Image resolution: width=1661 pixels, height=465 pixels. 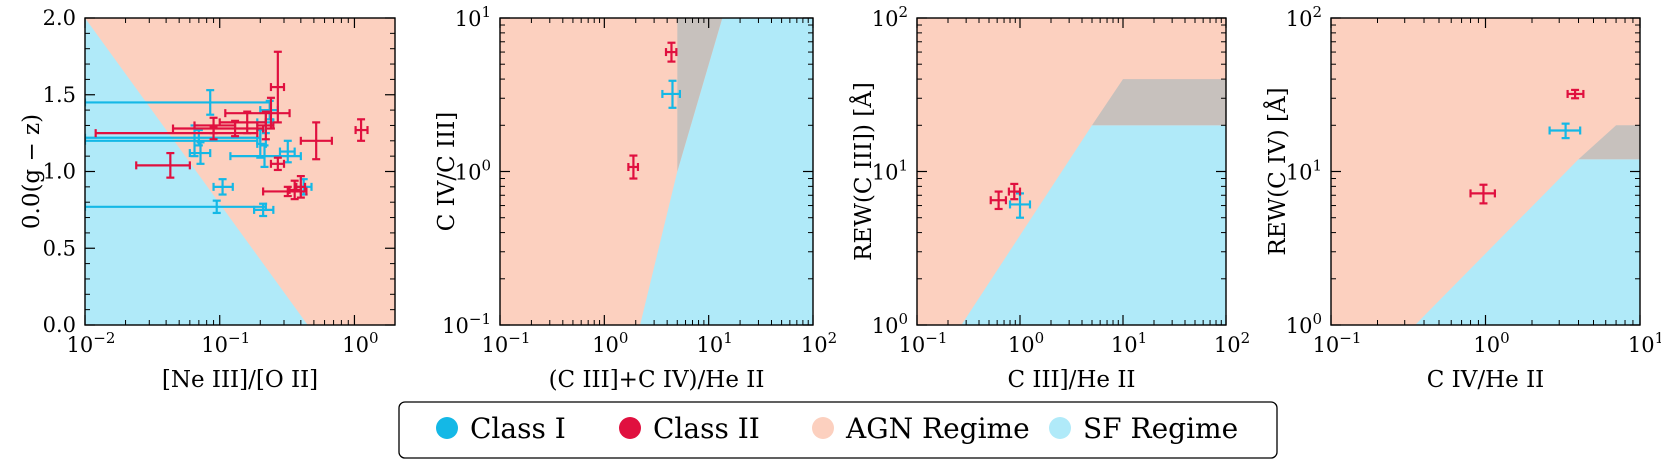 I want to click on legend-marker-class-i, so click(x=447, y=428).